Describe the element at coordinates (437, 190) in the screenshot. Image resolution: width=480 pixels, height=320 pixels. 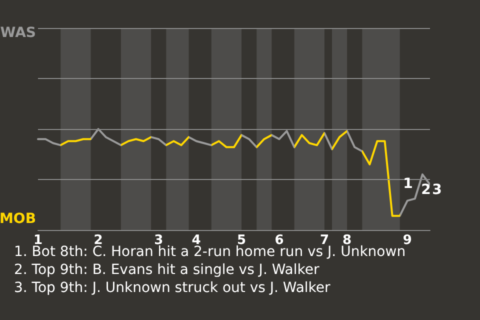
I see `text: 3` at that location.